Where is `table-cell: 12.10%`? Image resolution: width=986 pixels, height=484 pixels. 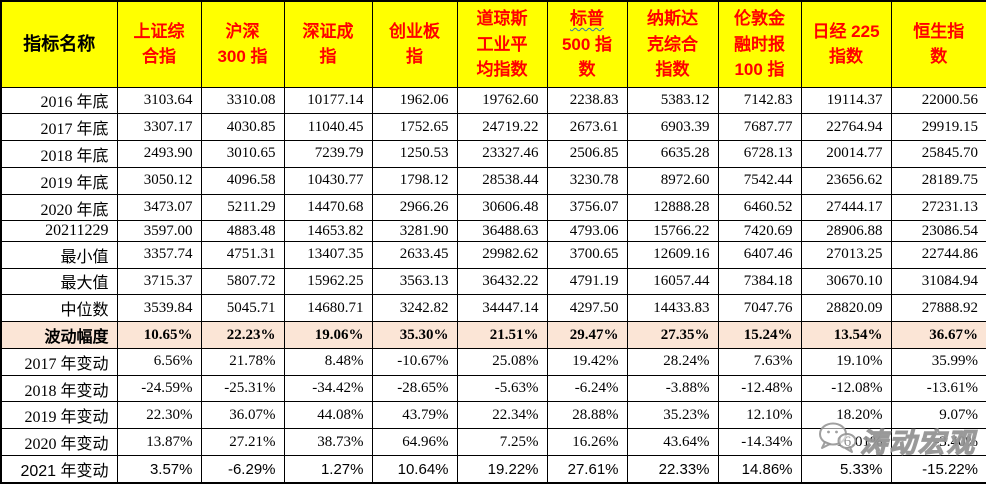 table-cell: 12.10% is located at coordinates (759, 415).